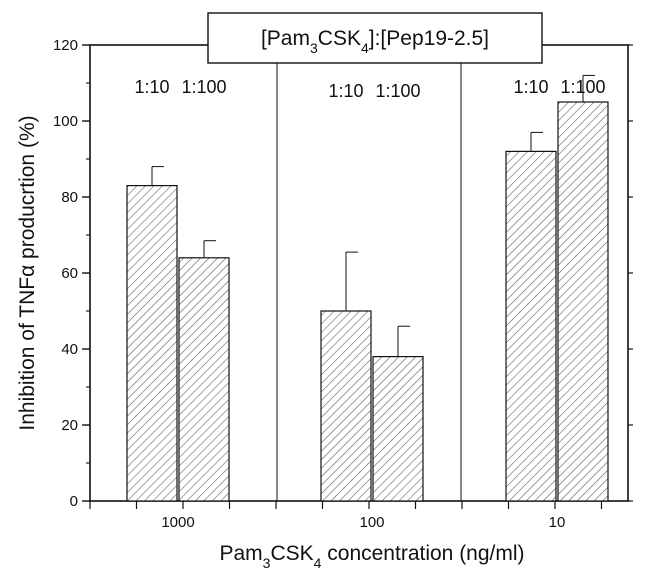 The width and height of the screenshot is (646, 571). I want to click on y-tick-label: 20, so click(69, 425).